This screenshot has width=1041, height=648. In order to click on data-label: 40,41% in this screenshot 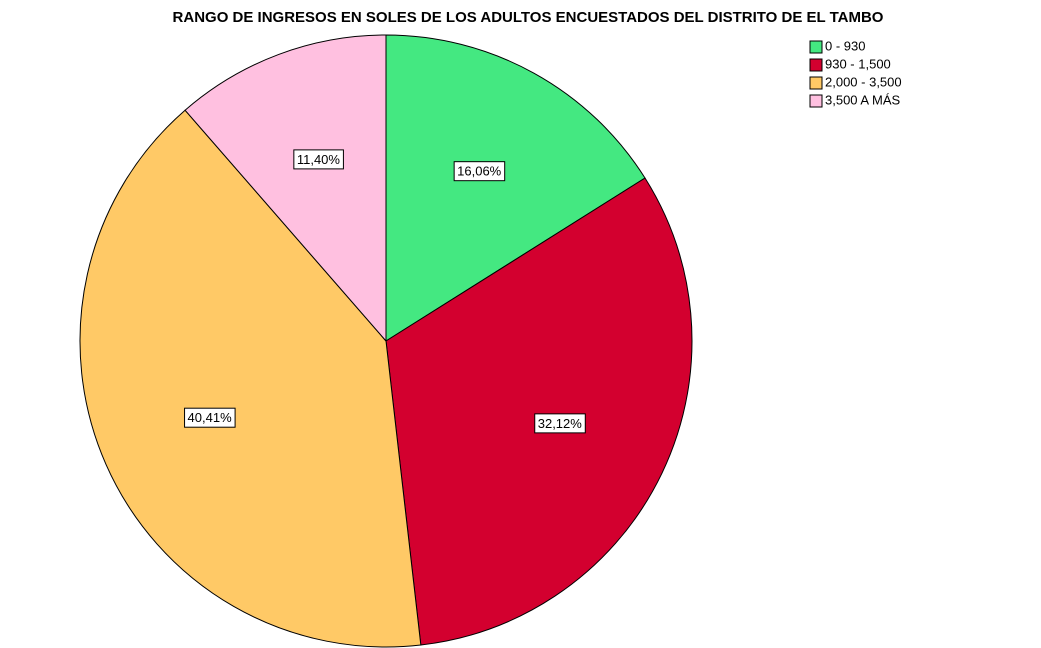, I will do `click(210, 417)`.